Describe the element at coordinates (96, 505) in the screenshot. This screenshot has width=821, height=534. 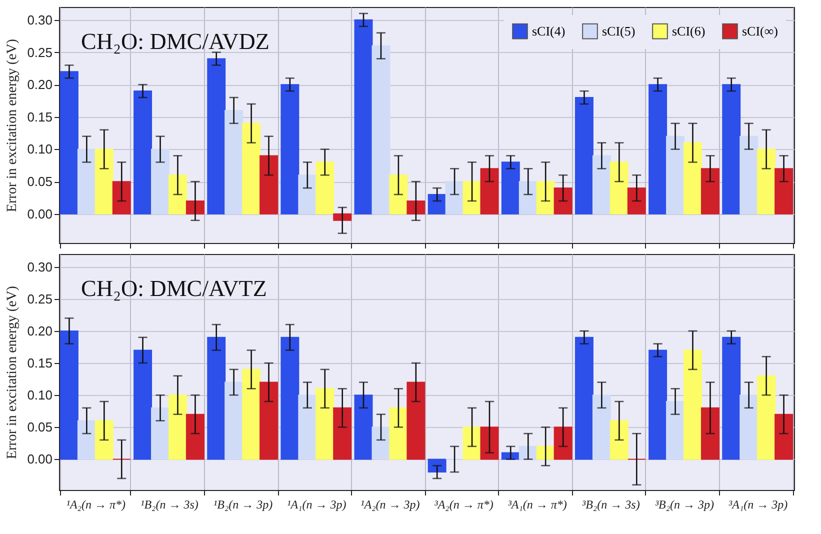
I see `x-tick-label: ¹A₂(n → π*)` at that location.